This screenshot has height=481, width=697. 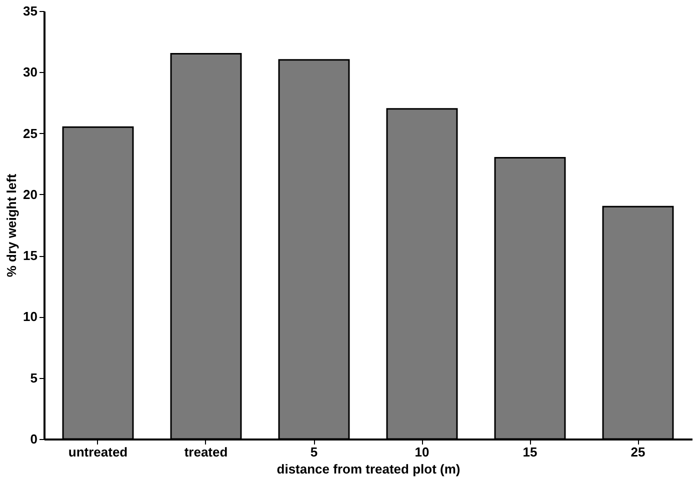 I want to click on y-tick-label: 35, so click(x=30, y=11).